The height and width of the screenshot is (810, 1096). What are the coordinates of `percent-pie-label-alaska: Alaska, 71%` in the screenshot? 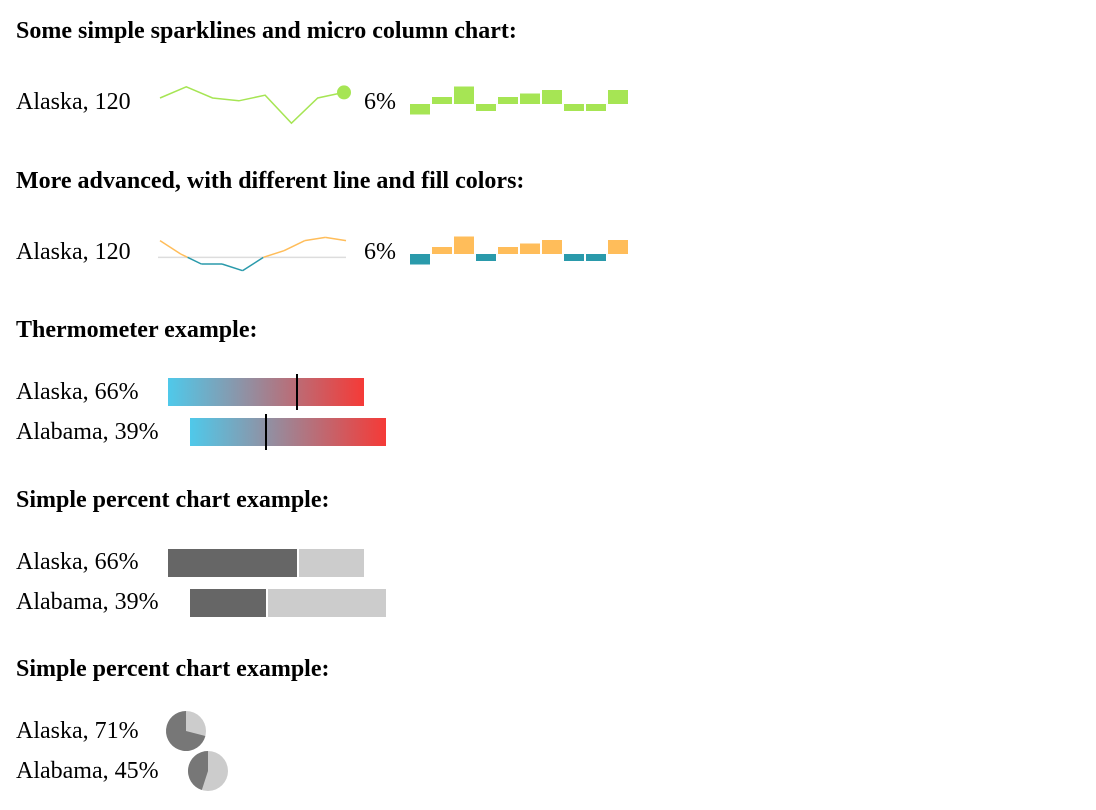 It's located at (77, 731).